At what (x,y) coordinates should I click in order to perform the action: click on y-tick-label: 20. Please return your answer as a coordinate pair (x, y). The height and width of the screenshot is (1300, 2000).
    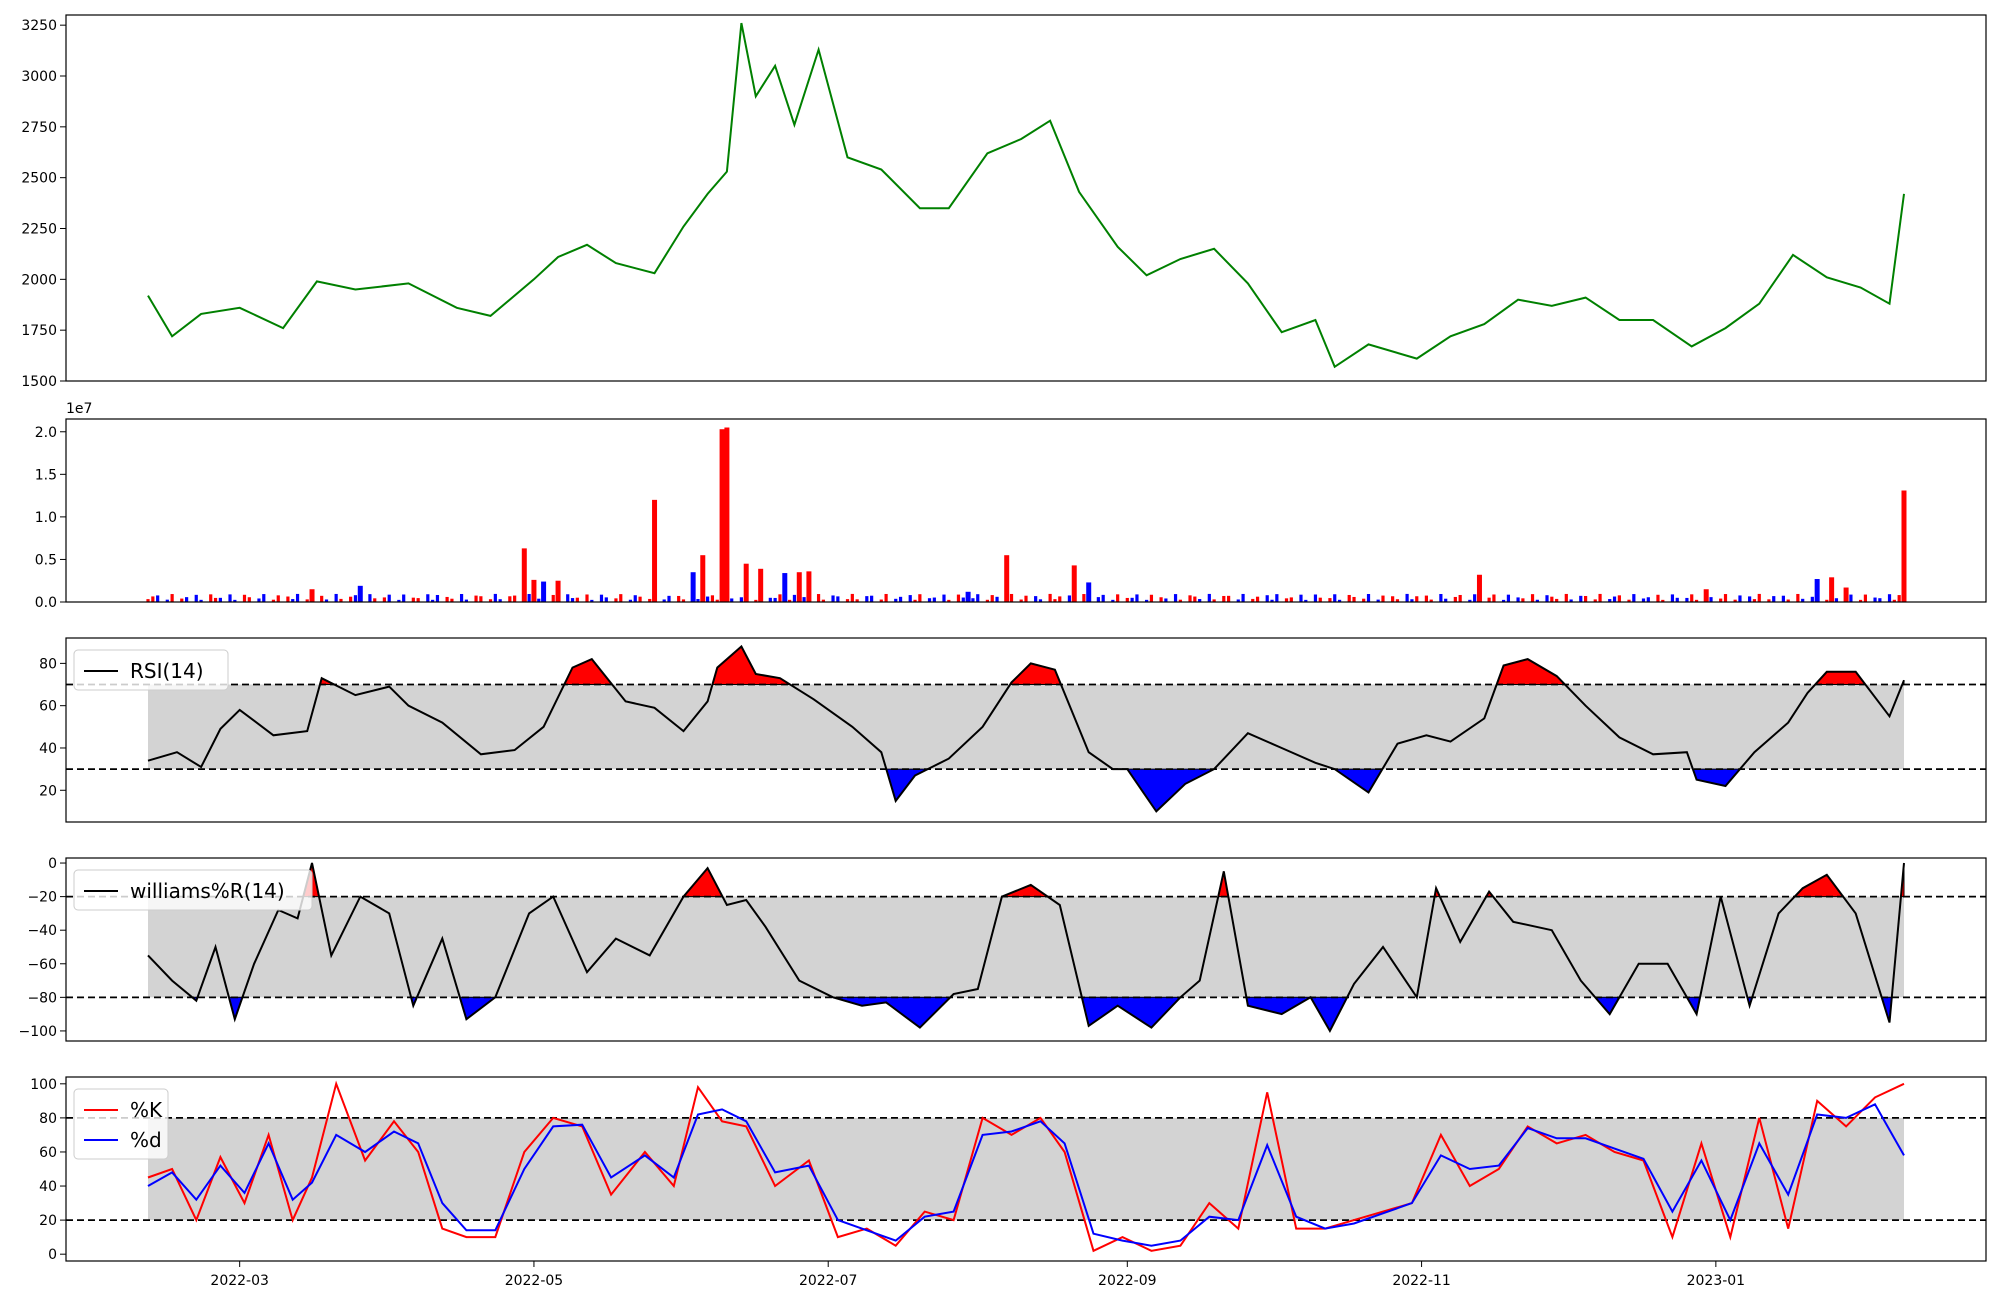
    Looking at the image, I should click on (48, 791).